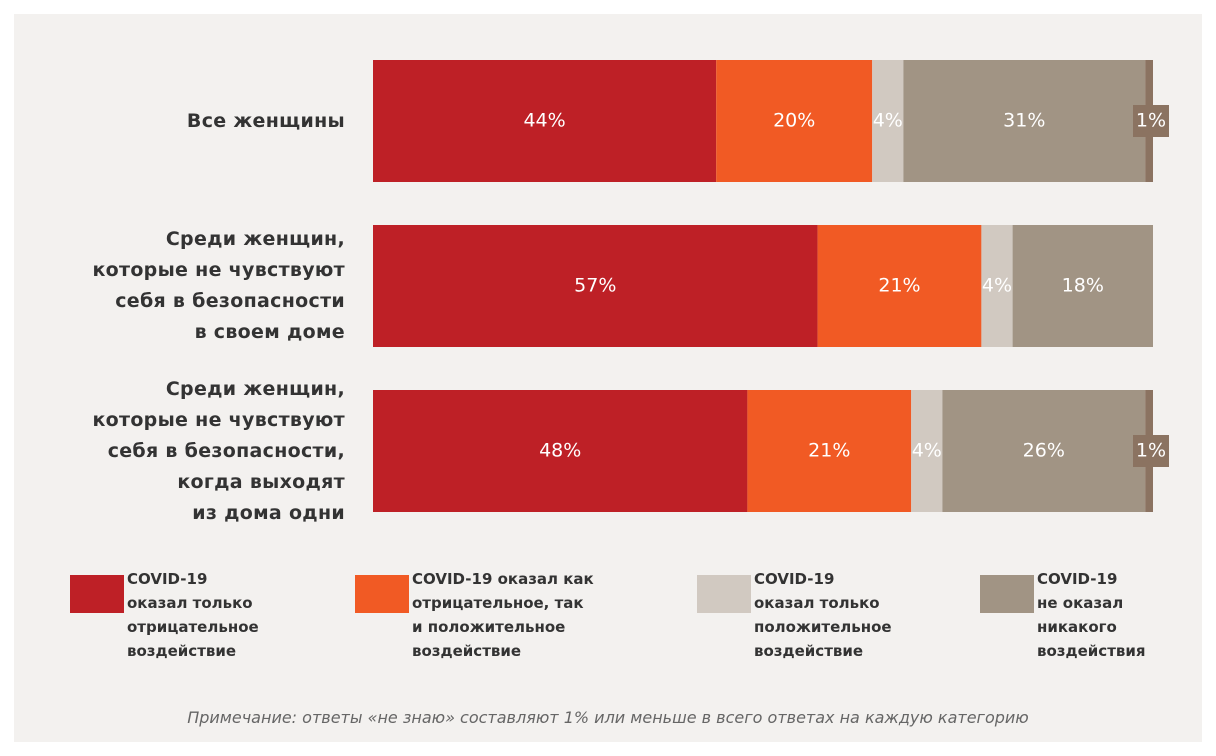  I want to click on value-label: 18%, so click(1083, 286).